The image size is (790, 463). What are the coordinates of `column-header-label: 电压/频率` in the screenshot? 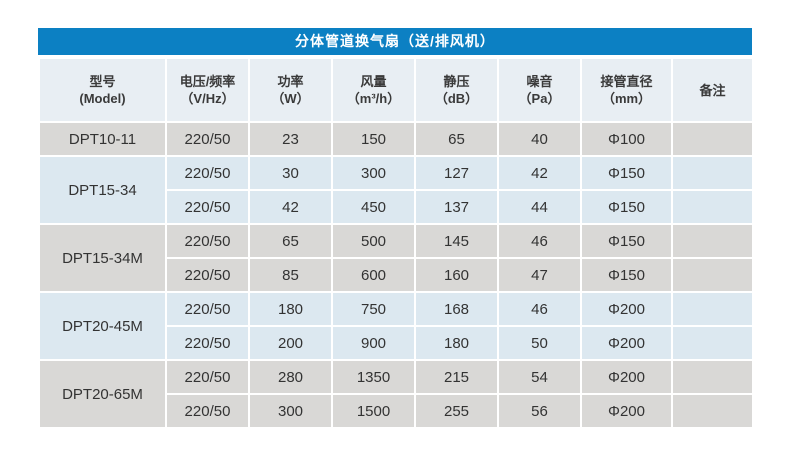 It's located at (207, 81).